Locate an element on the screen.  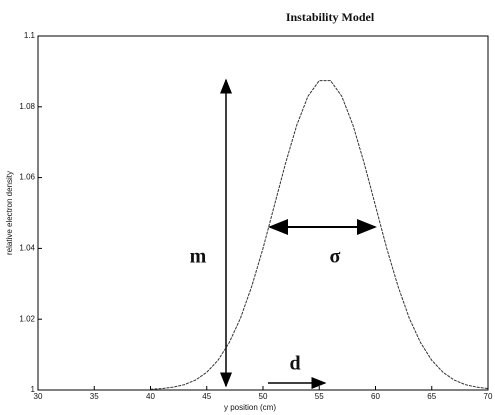
x-tick-label: 40 is located at coordinates (150, 396).